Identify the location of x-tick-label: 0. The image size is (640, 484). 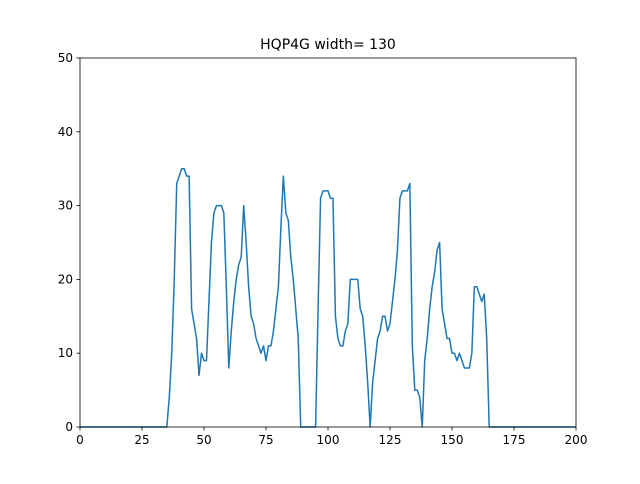
(80, 440).